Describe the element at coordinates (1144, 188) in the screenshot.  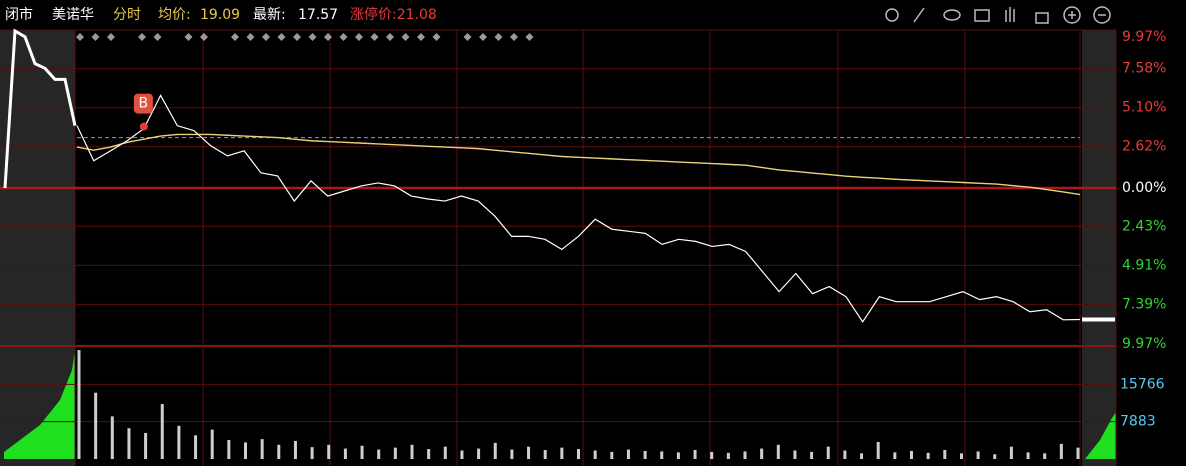
I see `y-tick-label: 0.00%` at that location.